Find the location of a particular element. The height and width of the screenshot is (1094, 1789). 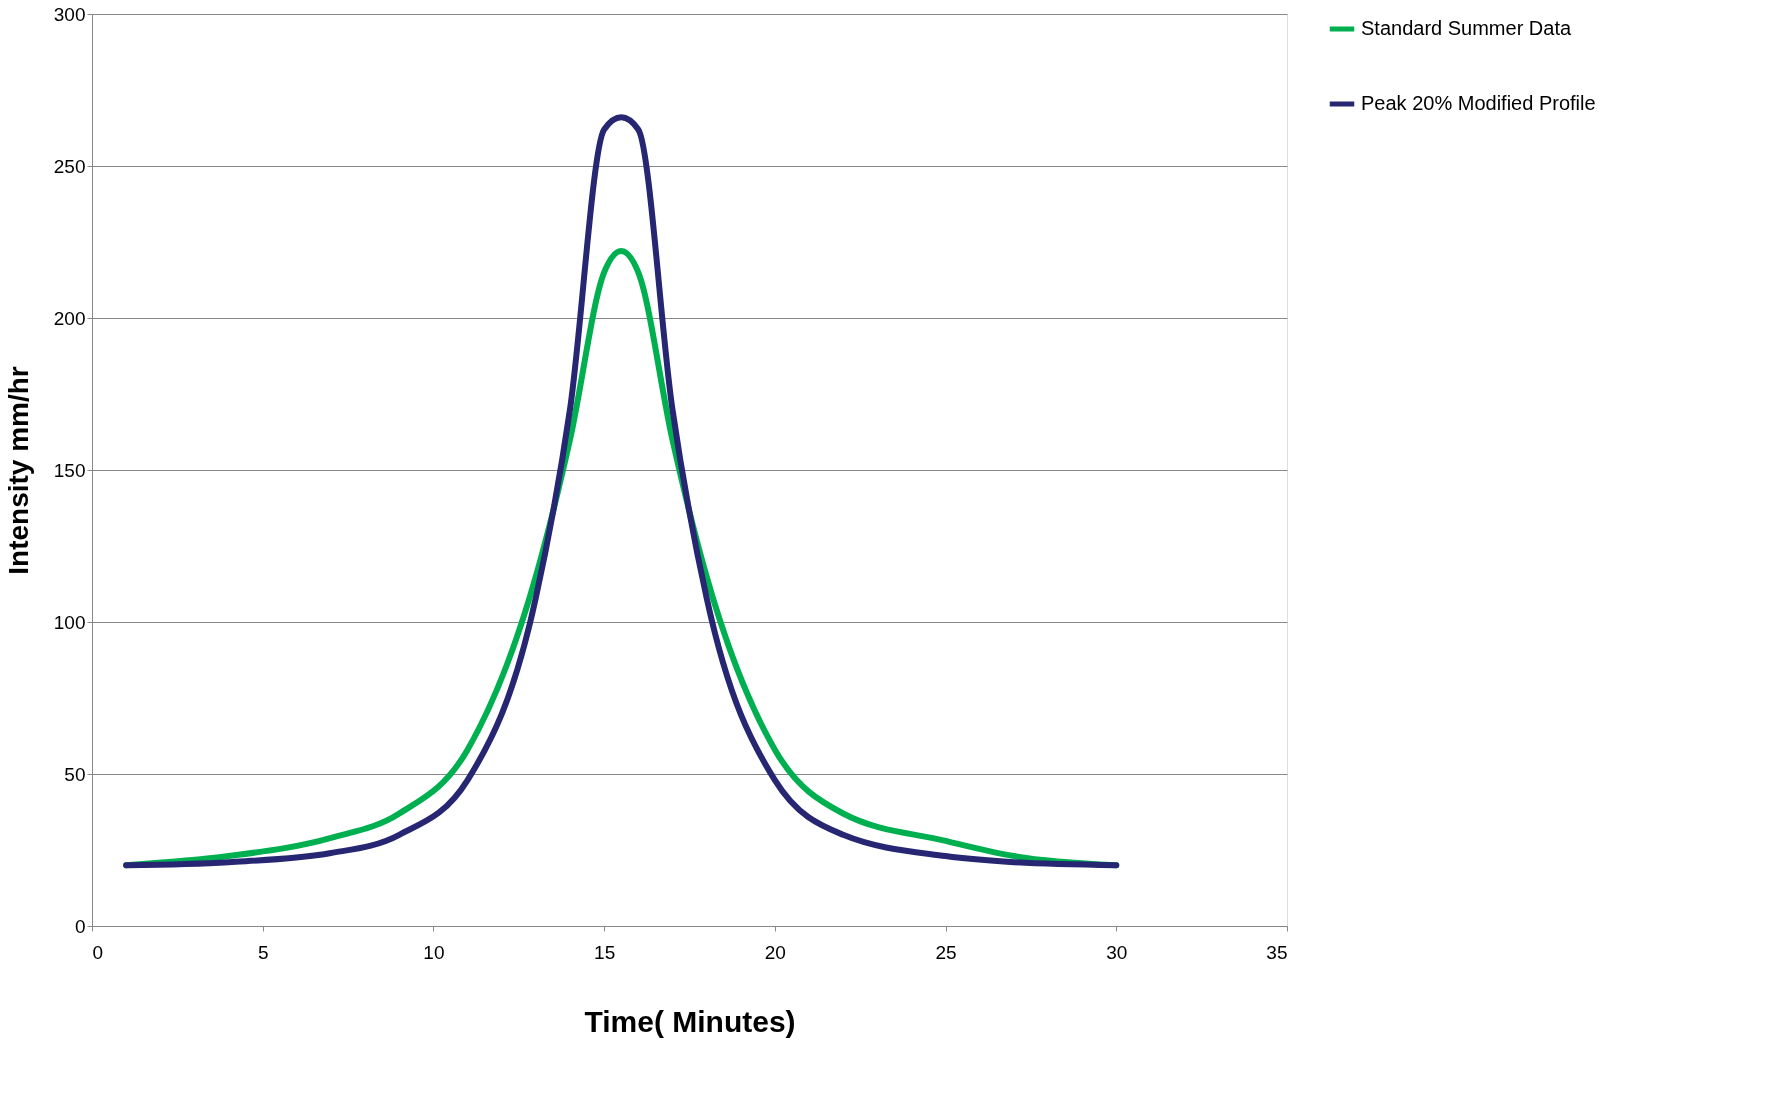

y-tick-label: 0 is located at coordinates (80, 926).